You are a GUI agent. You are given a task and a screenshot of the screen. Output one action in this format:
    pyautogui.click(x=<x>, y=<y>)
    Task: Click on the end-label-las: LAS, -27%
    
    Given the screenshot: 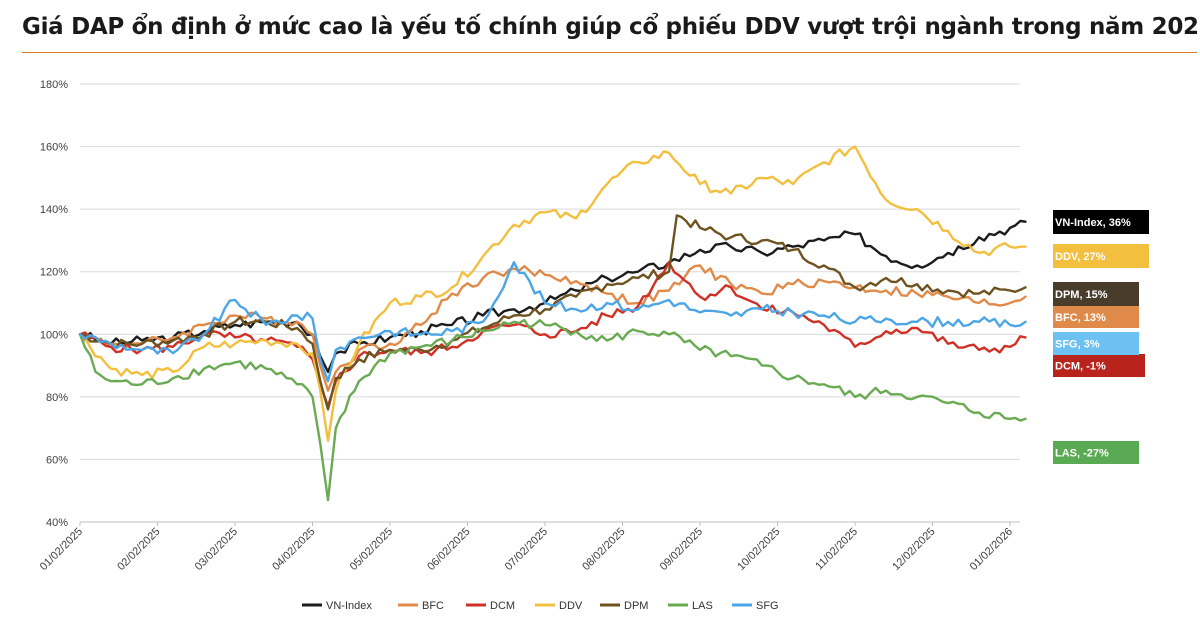 What is the action you would take?
    pyautogui.click(x=1082, y=454)
    